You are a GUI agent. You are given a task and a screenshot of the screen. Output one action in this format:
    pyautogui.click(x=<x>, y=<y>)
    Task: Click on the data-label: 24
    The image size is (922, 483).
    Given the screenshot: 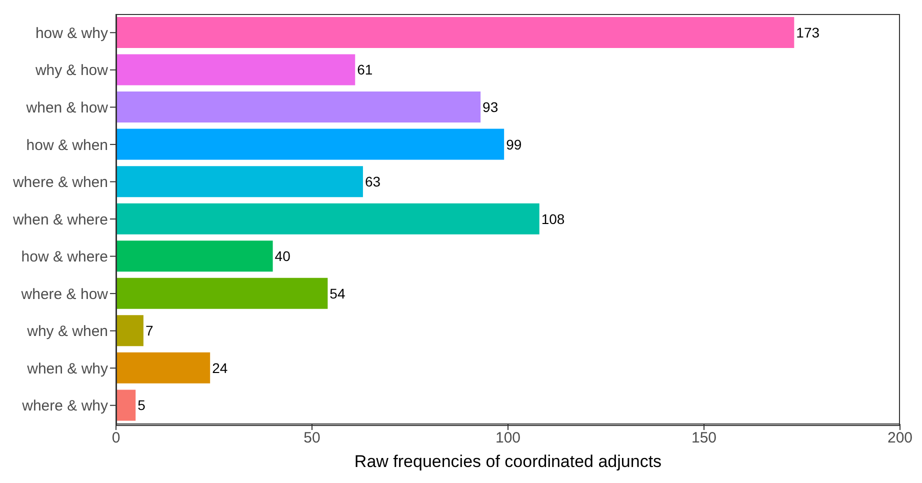 What is the action you would take?
    pyautogui.click(x=220, y=368)
    